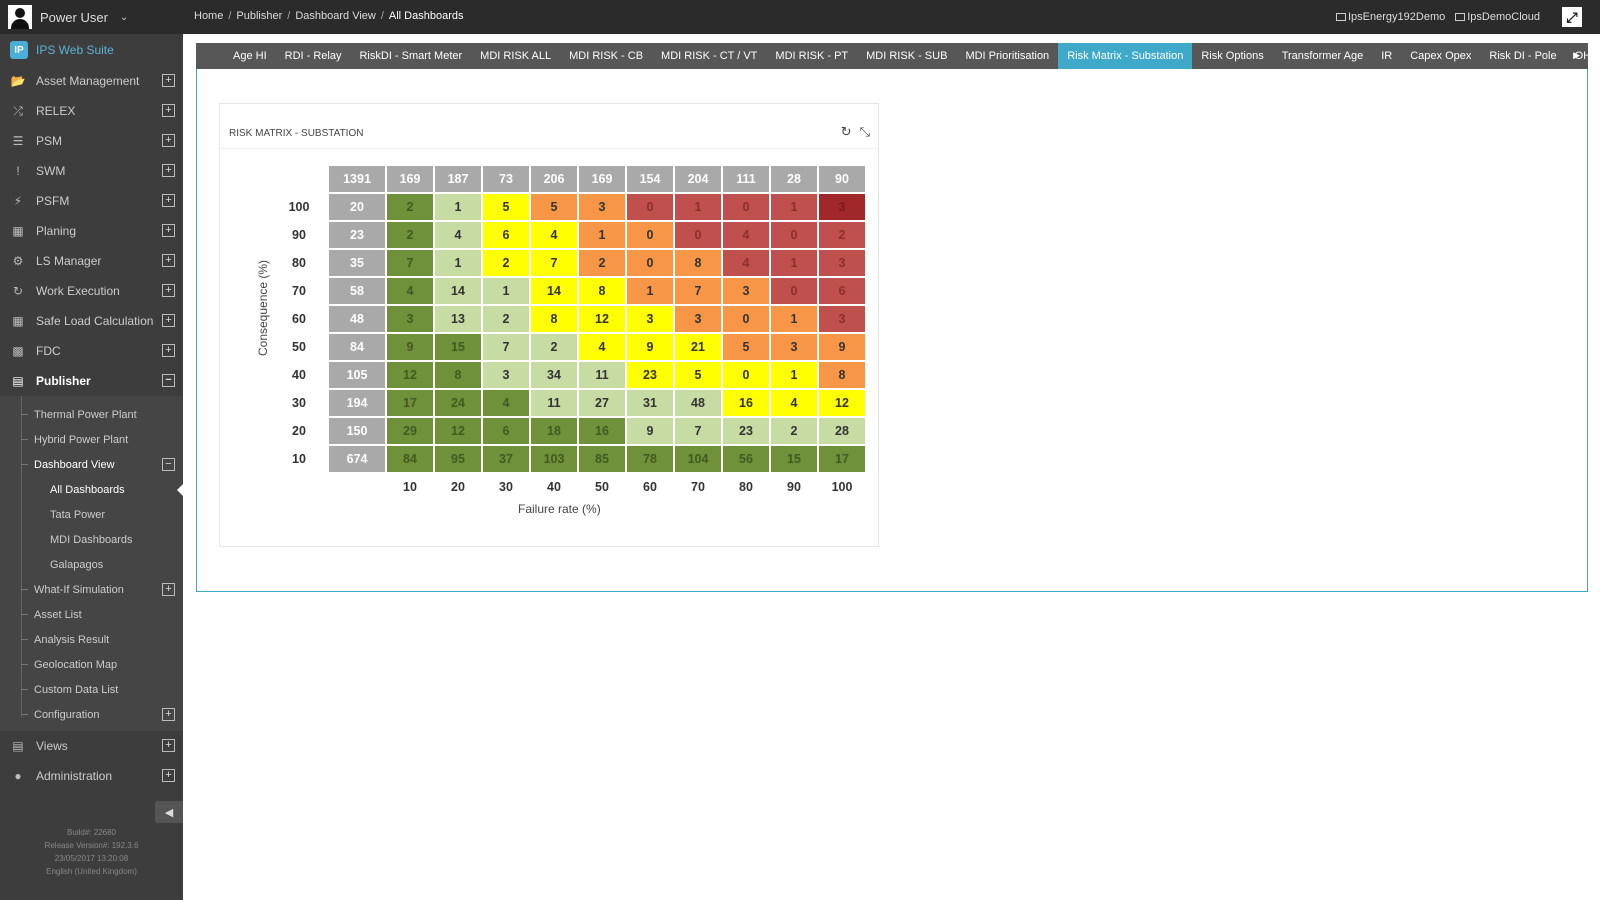 The width and height of the screenshot is (1600, 900). Describe the element at coordinates (1007, 56) in the screenshot. I see `tab-mdi-prioritisation: MDI Prioritisation` at that location.